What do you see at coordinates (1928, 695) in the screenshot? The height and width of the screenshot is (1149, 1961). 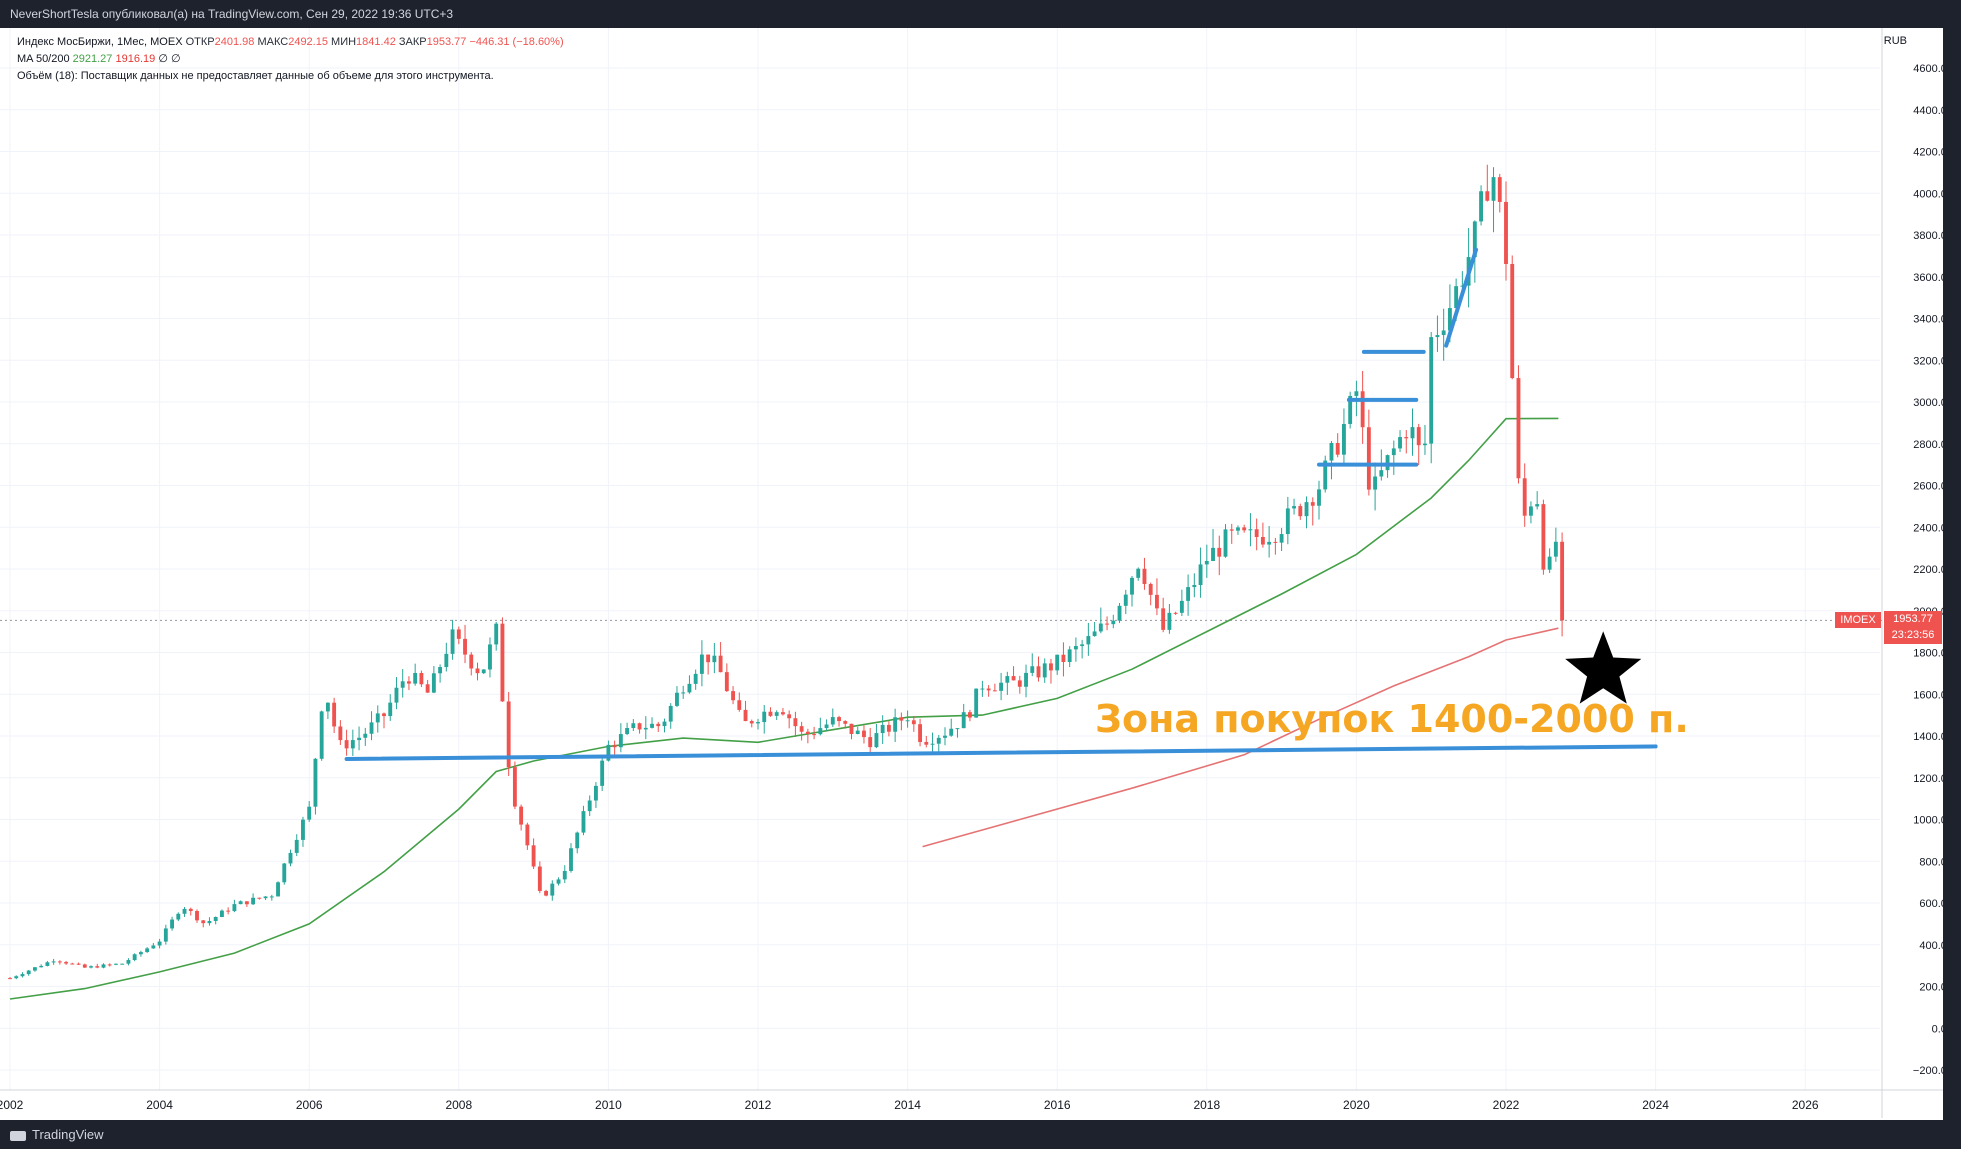 I see `price-tick-label: 1600.00` at bounding box center [1928, 695].